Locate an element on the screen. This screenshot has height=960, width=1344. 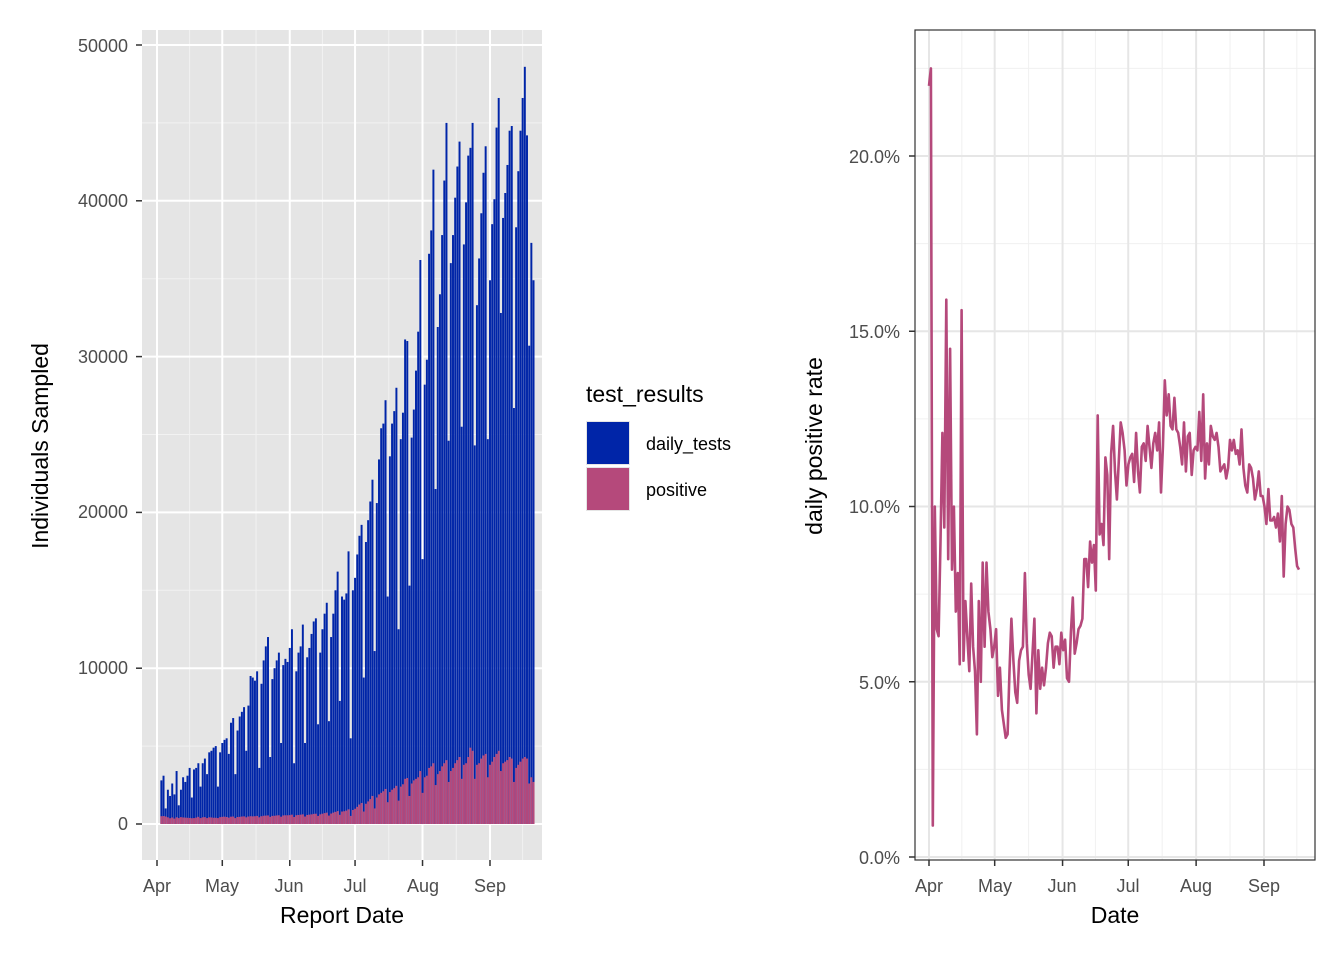
bar-y-tick-label: 50000 is located at coordinates (103, 46).